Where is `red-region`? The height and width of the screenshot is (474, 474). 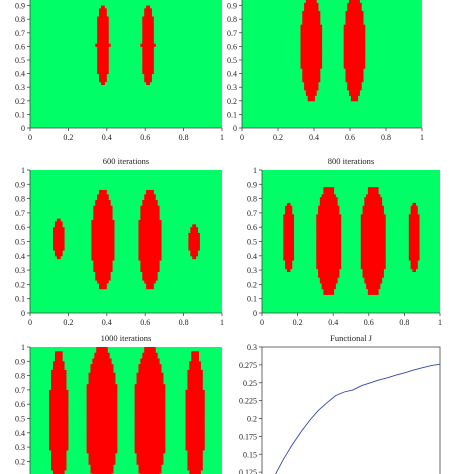
red-region is located at coordinates (354, 51).